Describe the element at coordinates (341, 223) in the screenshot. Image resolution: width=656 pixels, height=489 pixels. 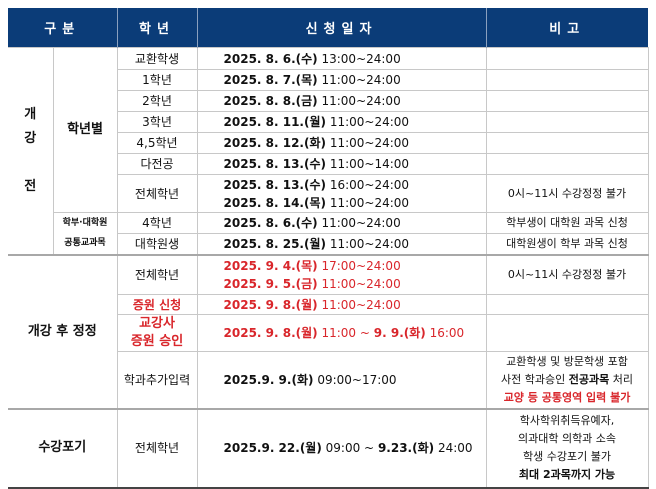
I see `date-cell: 2025. 8. 6.(수) 11:00~24:00` at that location.